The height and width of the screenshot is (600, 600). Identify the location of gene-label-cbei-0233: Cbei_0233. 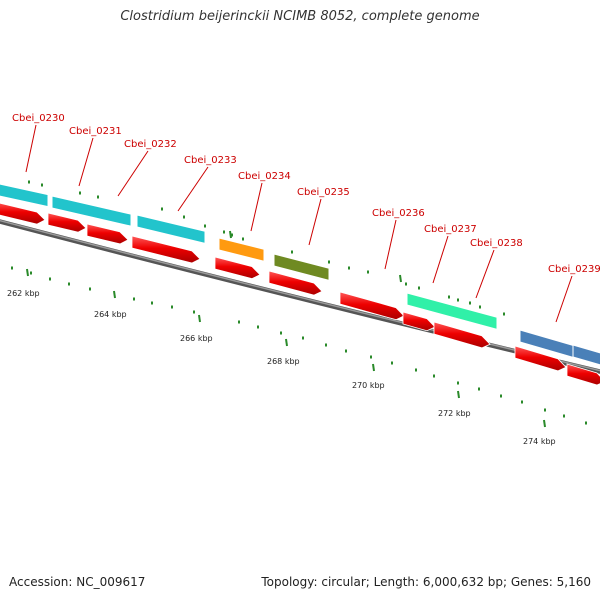
(210, 160).